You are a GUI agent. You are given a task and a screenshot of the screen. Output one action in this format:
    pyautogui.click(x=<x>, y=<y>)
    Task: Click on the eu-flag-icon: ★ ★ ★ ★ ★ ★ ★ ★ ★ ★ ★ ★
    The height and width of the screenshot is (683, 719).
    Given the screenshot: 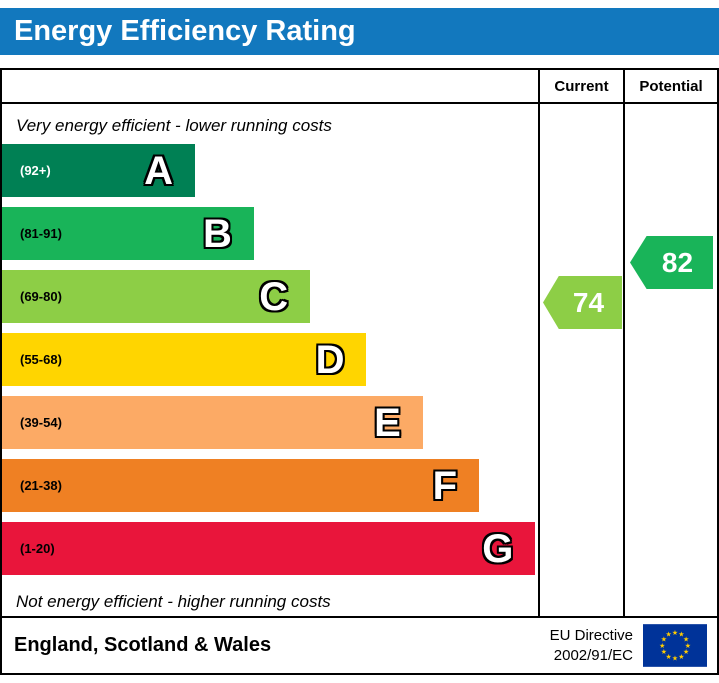 What is the action you would take?
    pyautogui.click(x=675, y=645)
    